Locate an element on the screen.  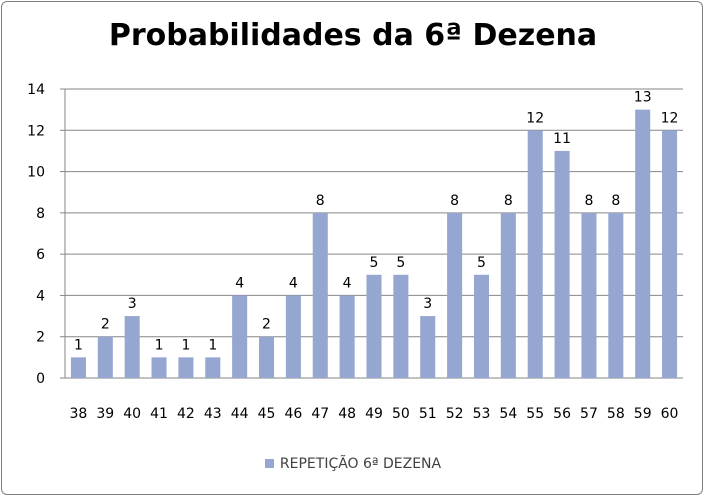
x-tick-label: 52 is located at coordinates (455, 414).